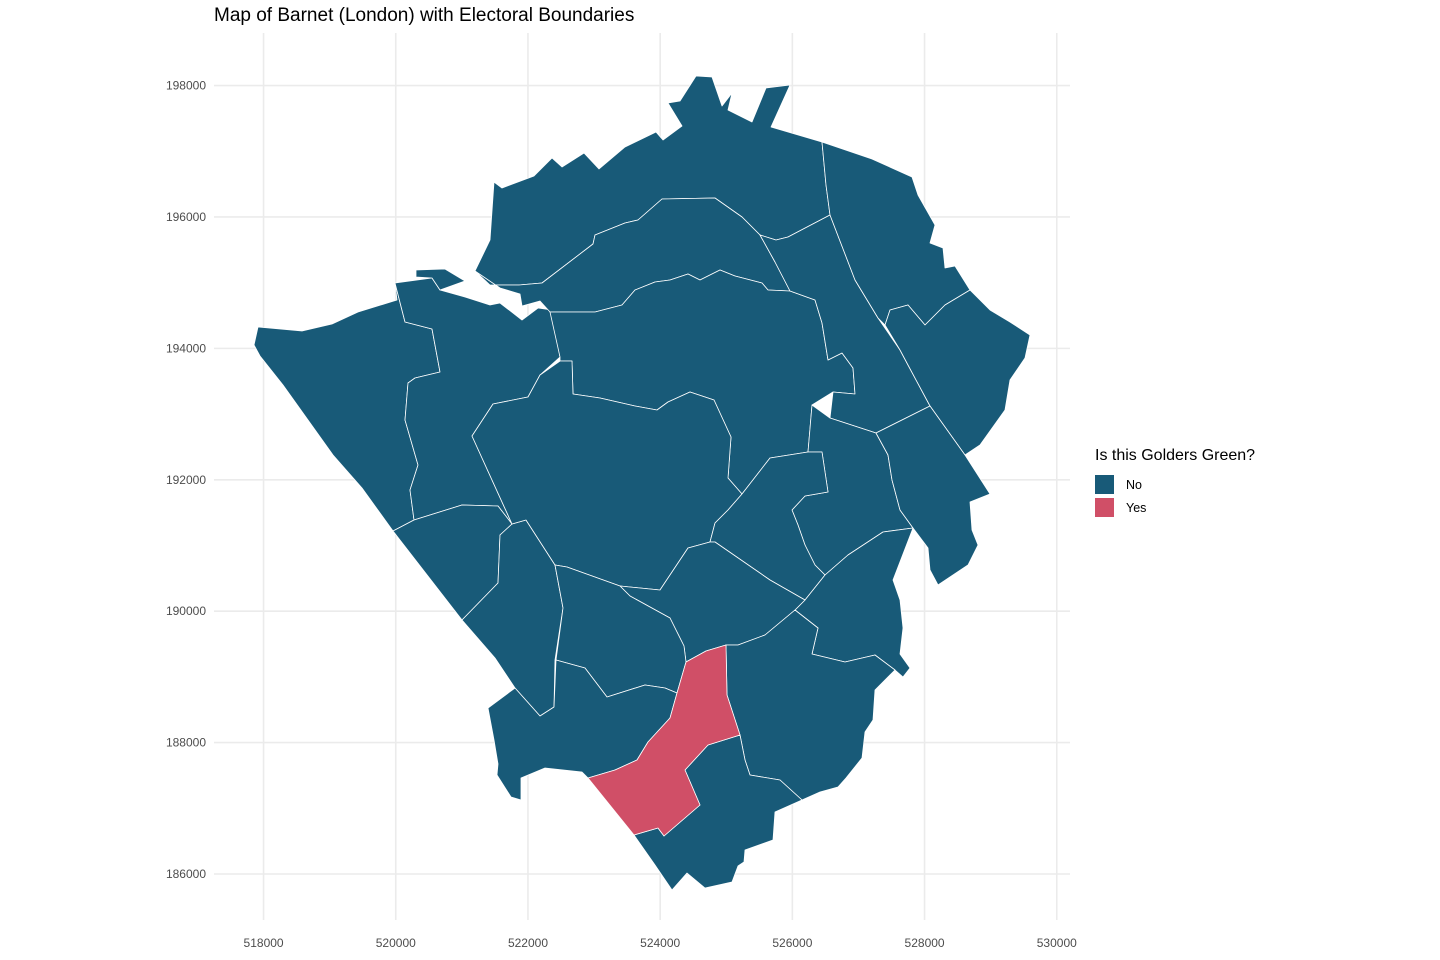 This screenshot has width=1440, height=960. Describe the element at coordinates (1104, 507) in the screenshot. I see `legend-swatch-yes` at that location.